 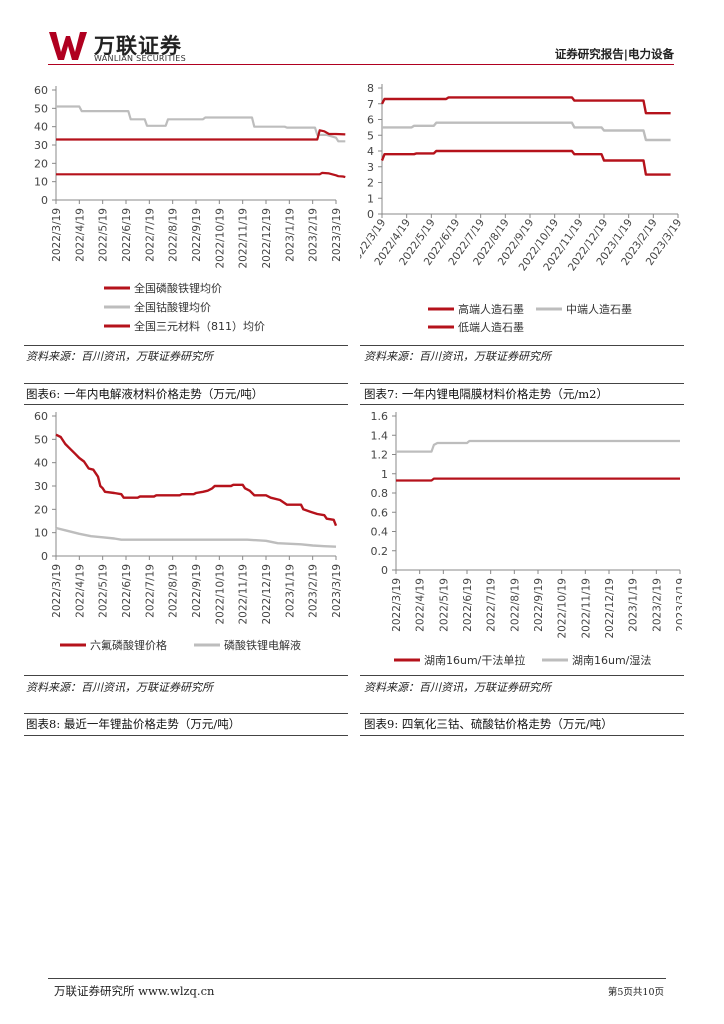 What do you see at coordinates (370, 120) in the screenshot?
I see `y-tick-label: 6` at bounding box center [370, 120].